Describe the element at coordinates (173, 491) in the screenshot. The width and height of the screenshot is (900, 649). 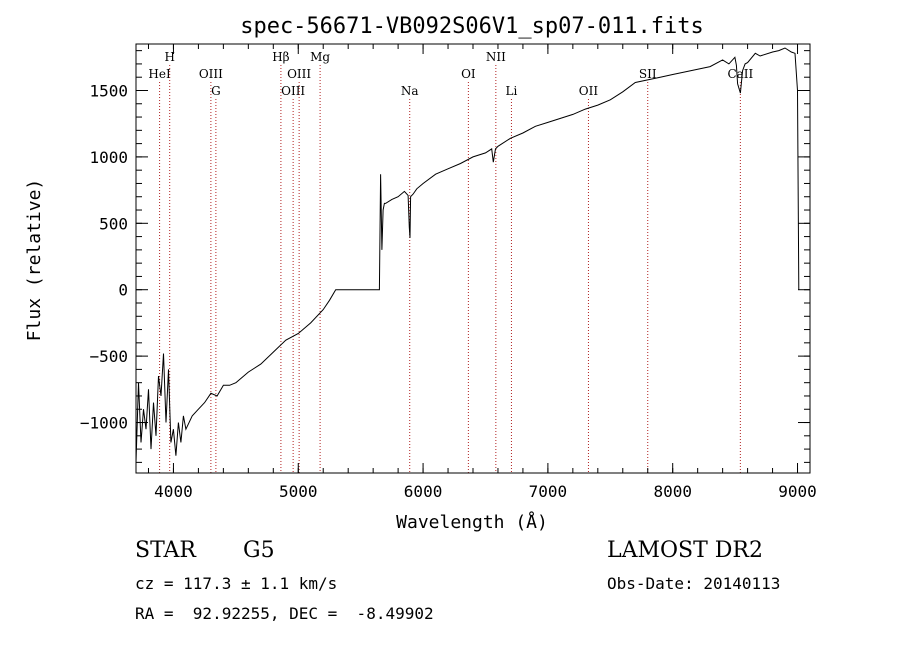
I see `x-tick-label: 4000` at that location.